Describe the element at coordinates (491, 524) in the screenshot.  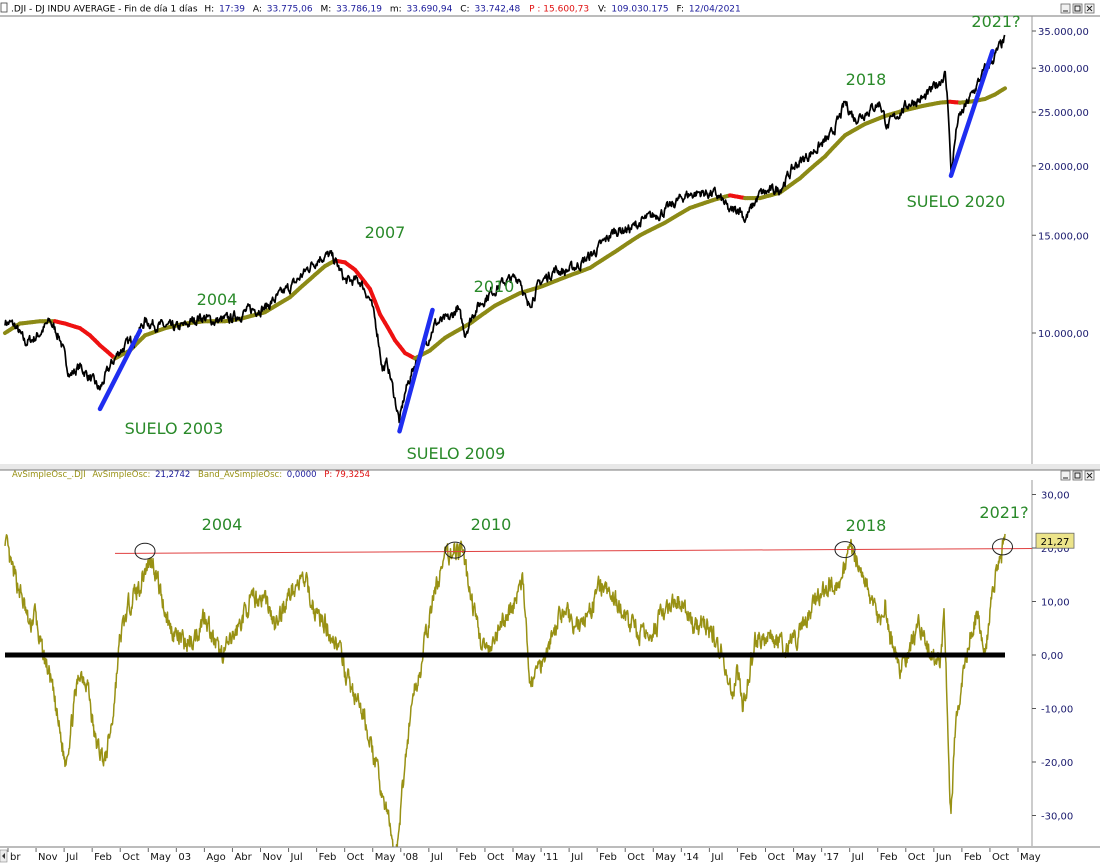
I see `osc-annotation-2010: 2010` at that location.